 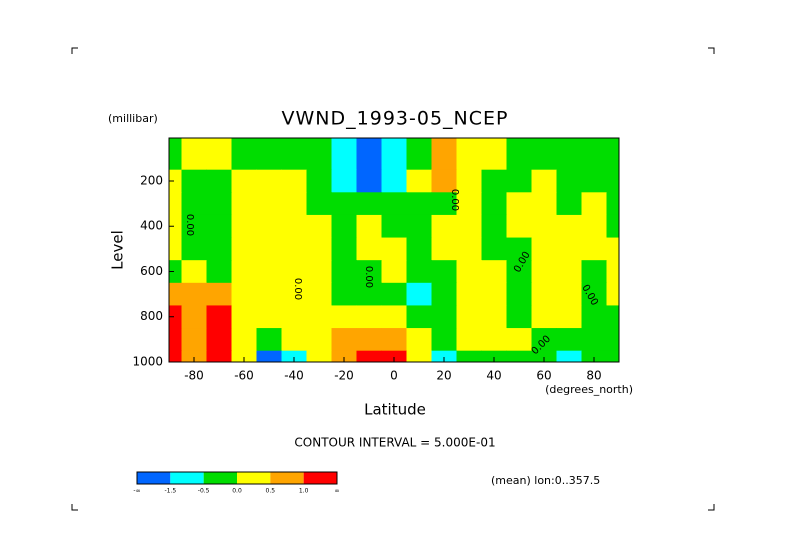 I want to click on colorbar-label: ∞, so click(x=337, y=491).